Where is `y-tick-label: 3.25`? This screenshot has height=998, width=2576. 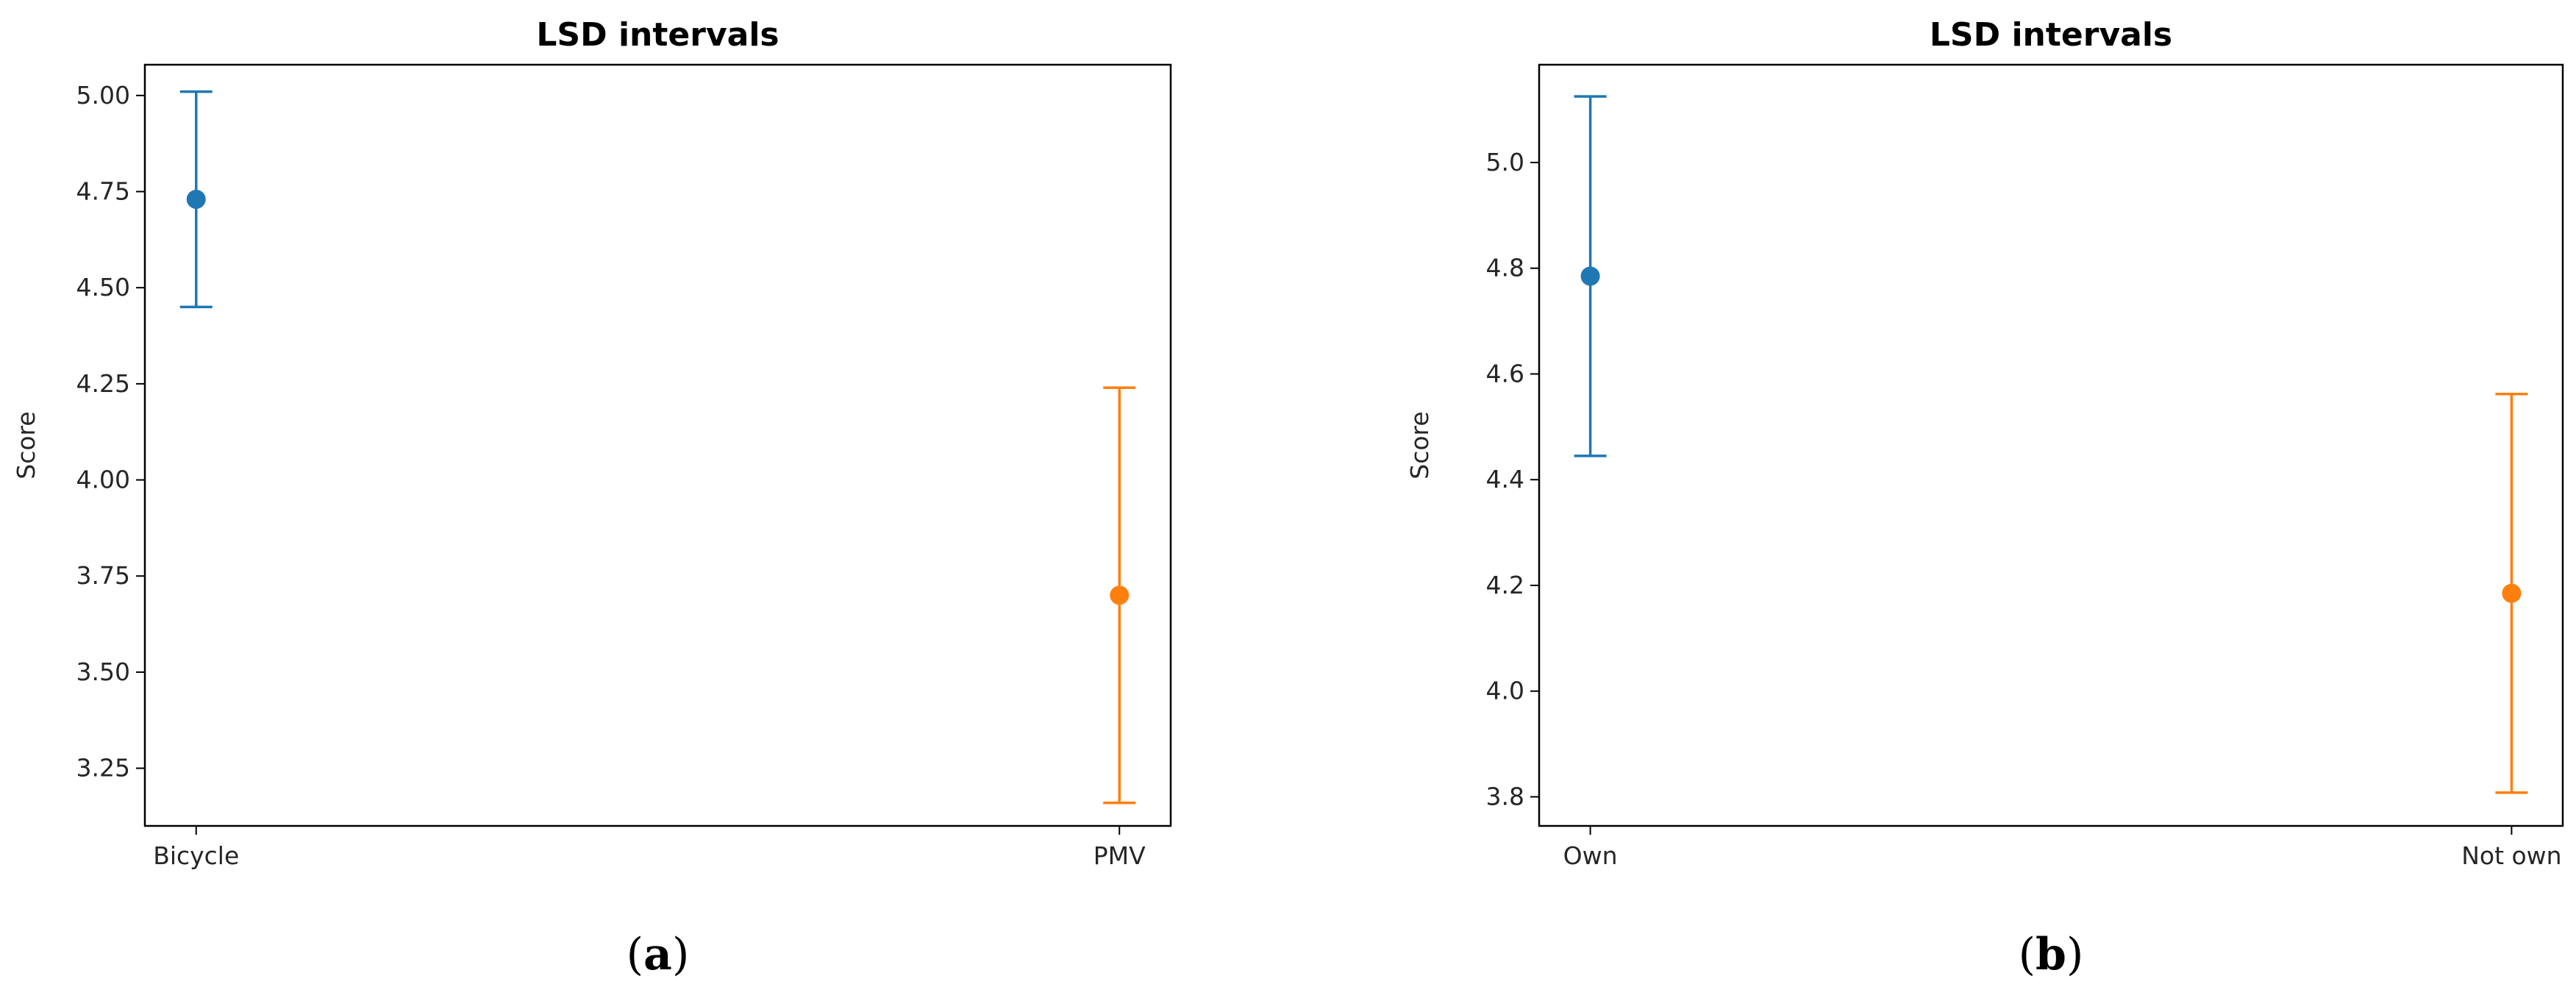
y-tick-label: 3.25 is located at coordinates (103, 768).